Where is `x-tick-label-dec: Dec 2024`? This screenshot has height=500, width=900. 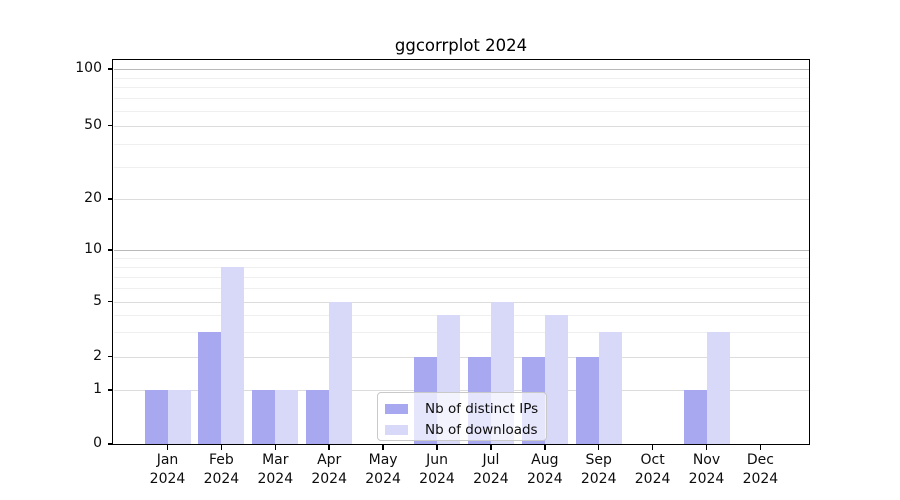 x-tick-label-dec: Dec 2024 is located at coordinates (760, 469).